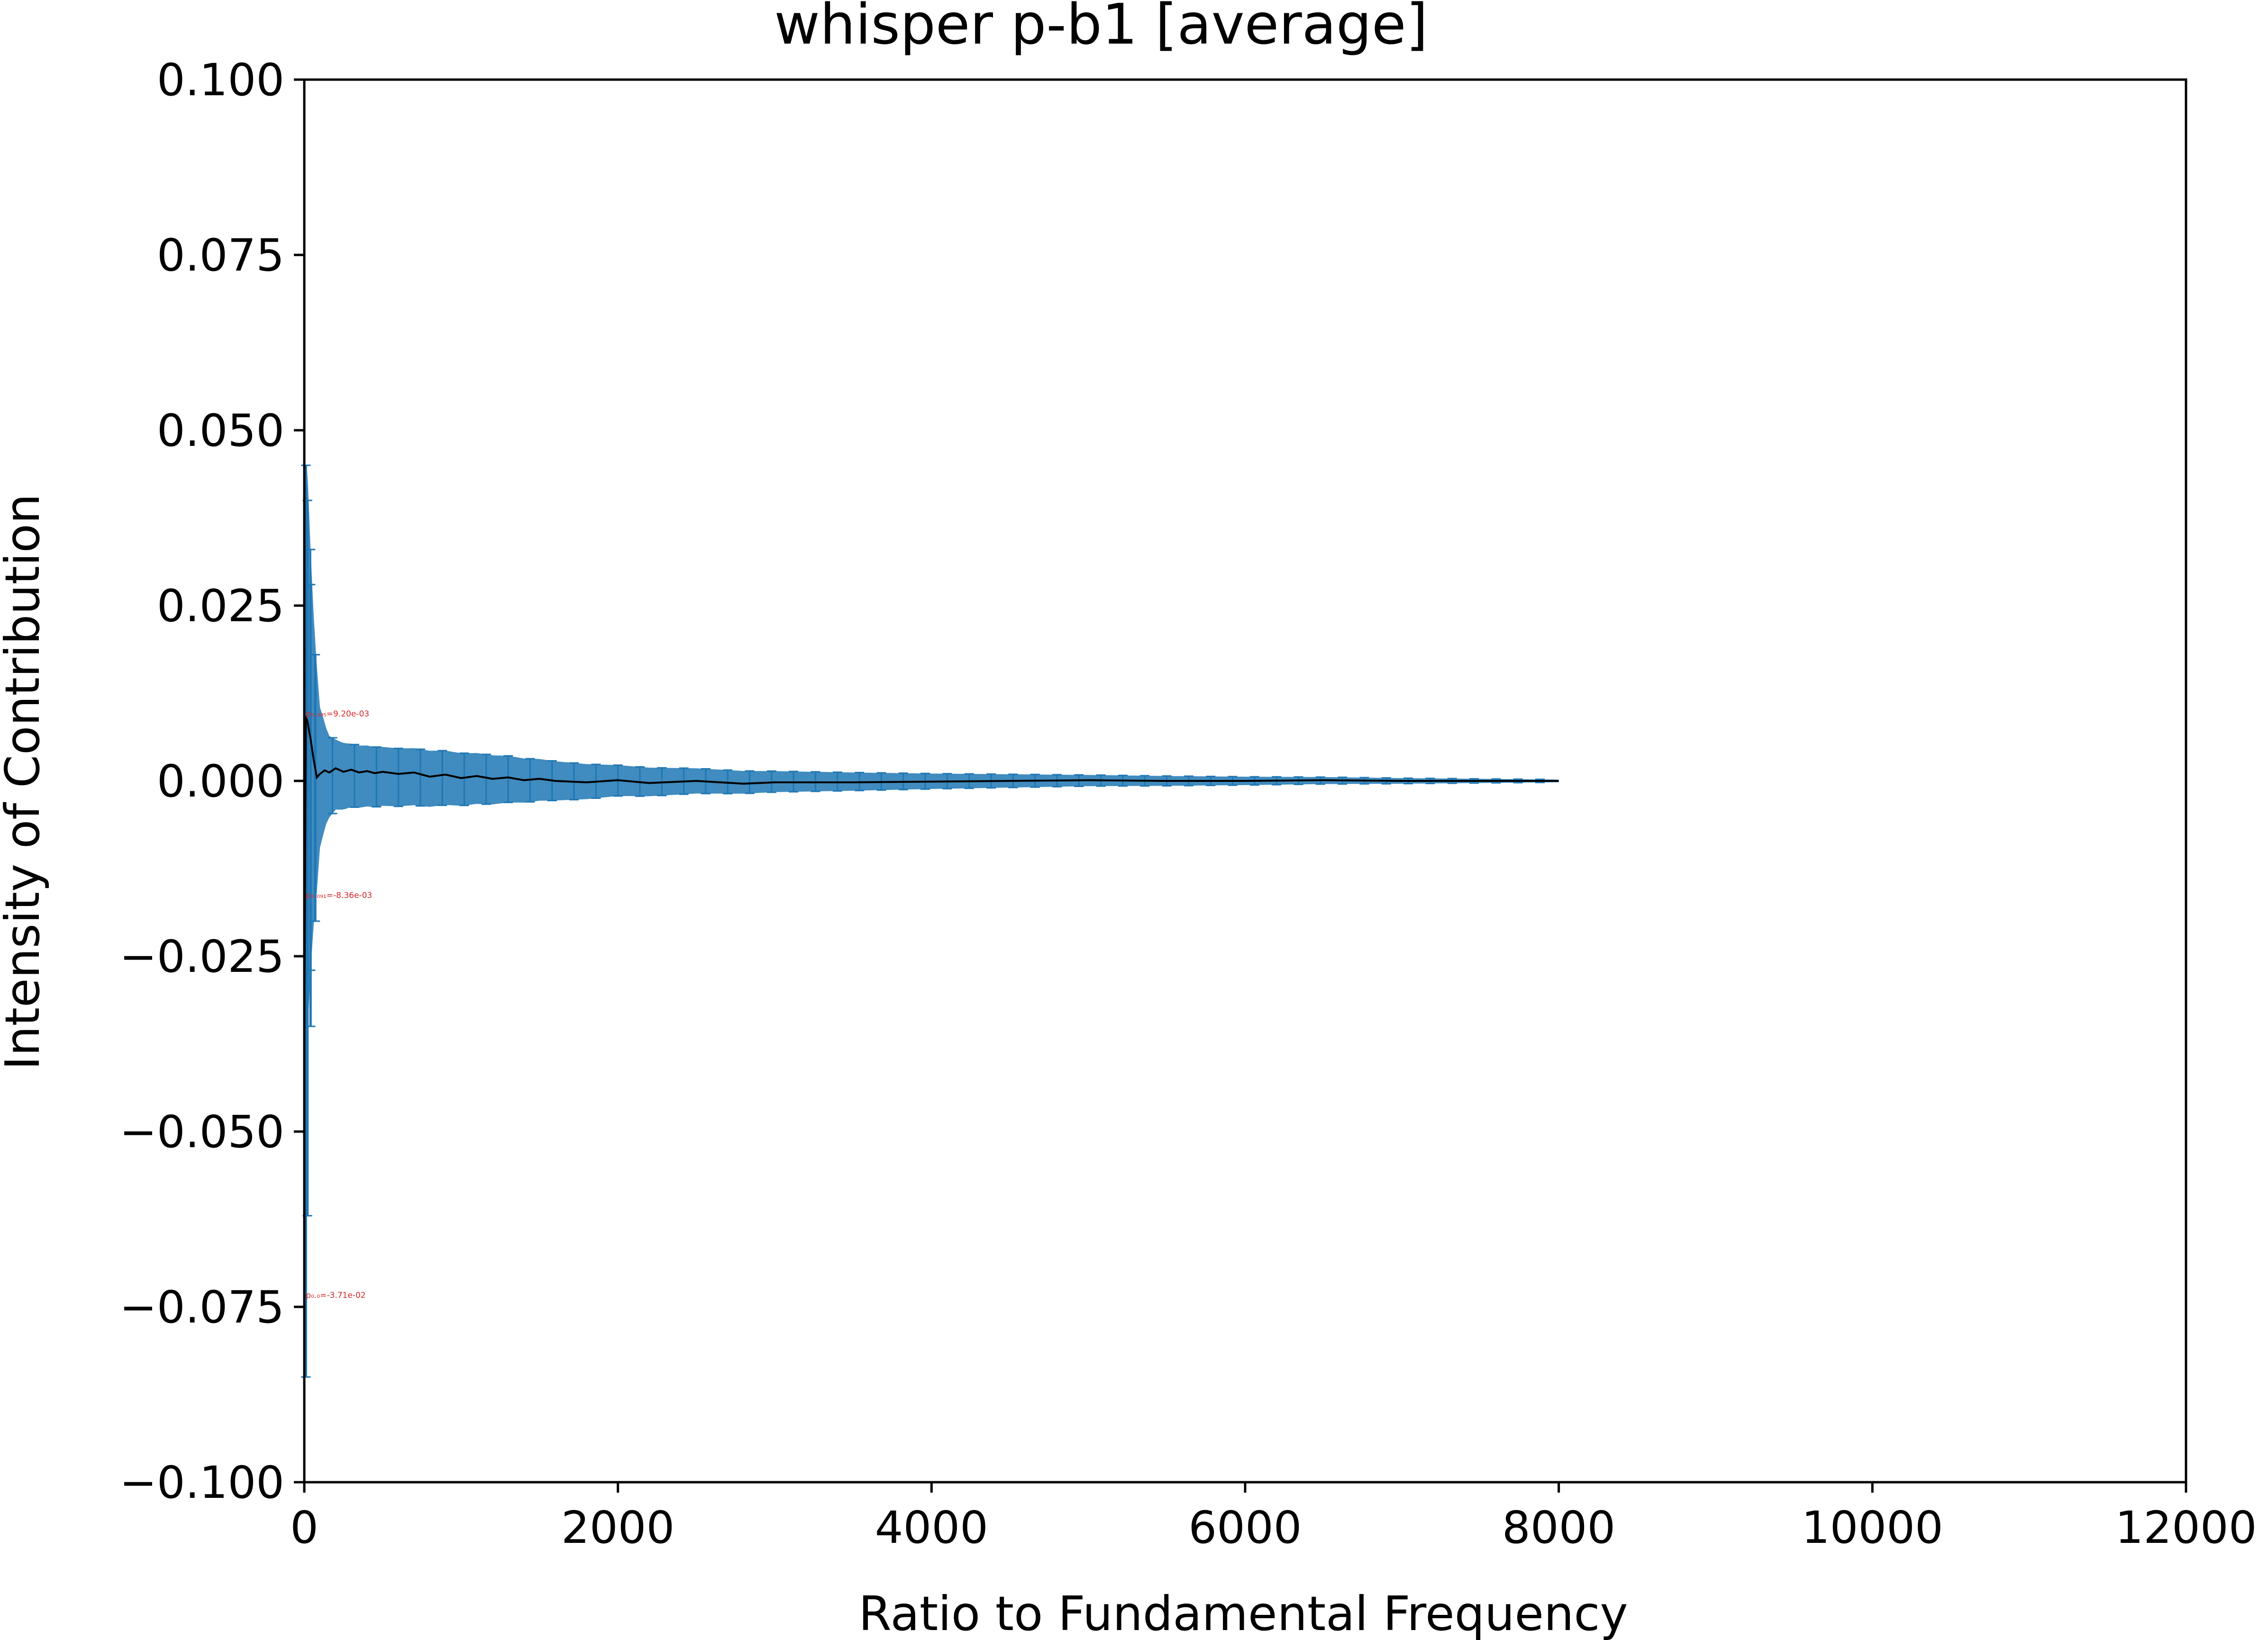  I want to click on series-line-layer, so click(931, 879).